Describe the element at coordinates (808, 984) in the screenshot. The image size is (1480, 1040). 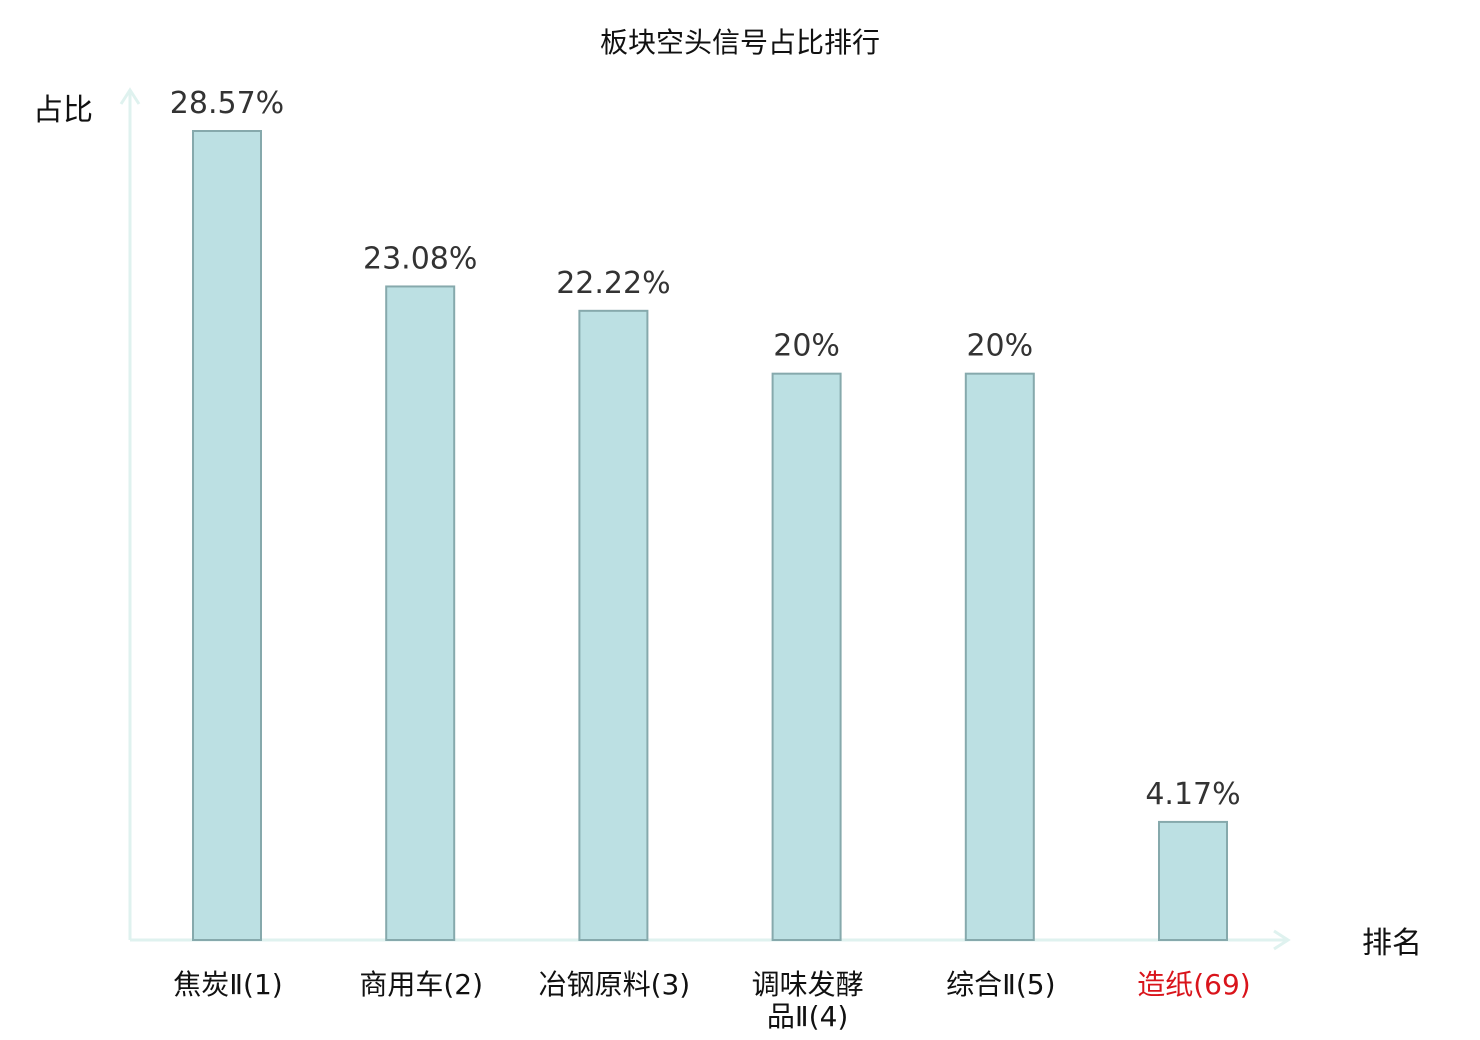
I see `category-tick-label: 调味发酵` at that location.